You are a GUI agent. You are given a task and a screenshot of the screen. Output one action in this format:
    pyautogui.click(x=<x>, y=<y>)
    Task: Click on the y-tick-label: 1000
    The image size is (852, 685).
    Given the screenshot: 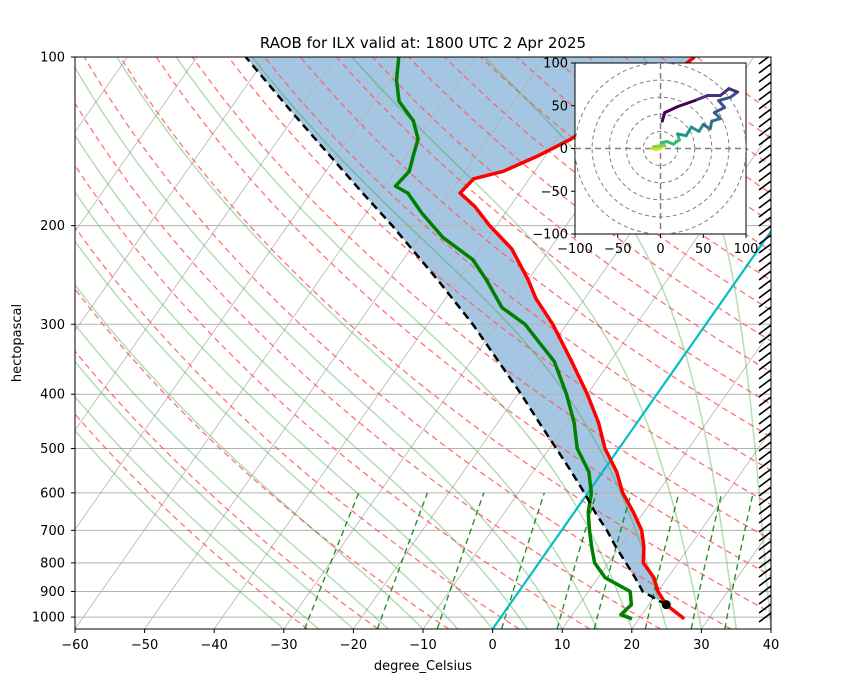 What is the action you would take?
    pyautogui.click(x=48, y=618)
    